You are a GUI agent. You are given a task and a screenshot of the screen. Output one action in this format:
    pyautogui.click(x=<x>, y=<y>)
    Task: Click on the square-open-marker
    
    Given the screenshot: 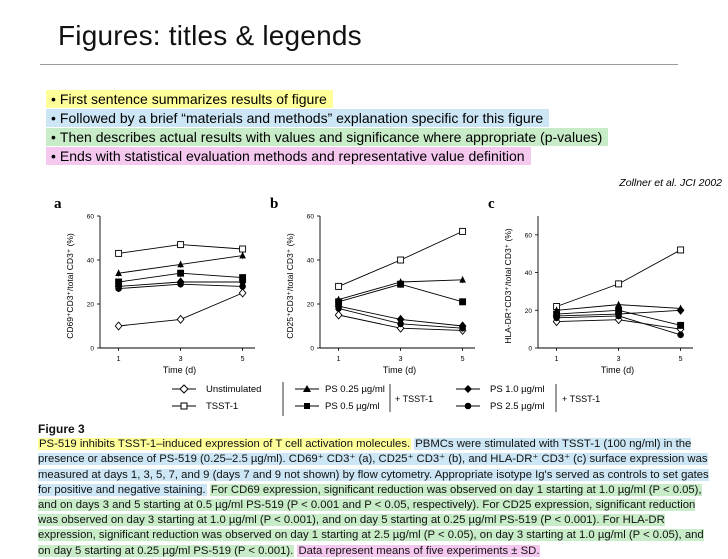 What is the action you would take?
    pyautogui.click(x=184, y=406)
    